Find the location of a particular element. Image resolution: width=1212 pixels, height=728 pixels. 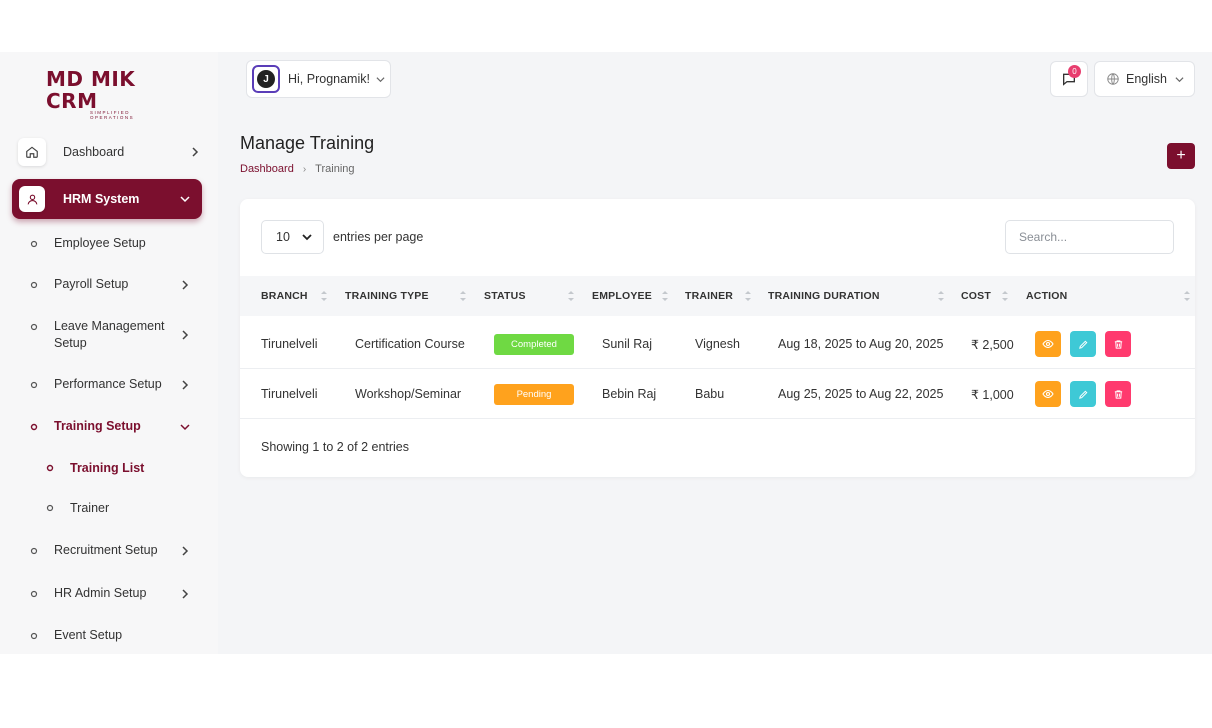

table-info: Showing 1 to 2 of 2 entries is located at coordinates (335, 447).